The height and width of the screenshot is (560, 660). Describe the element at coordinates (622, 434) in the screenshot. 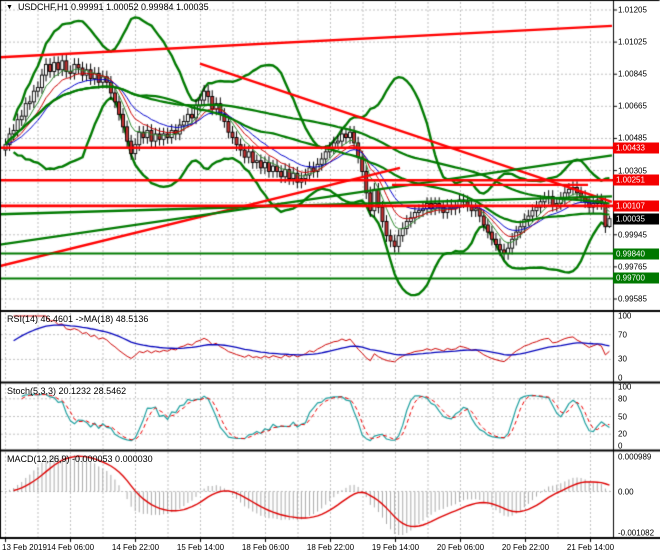

I see `stoch-tick-label: 20` at that location.